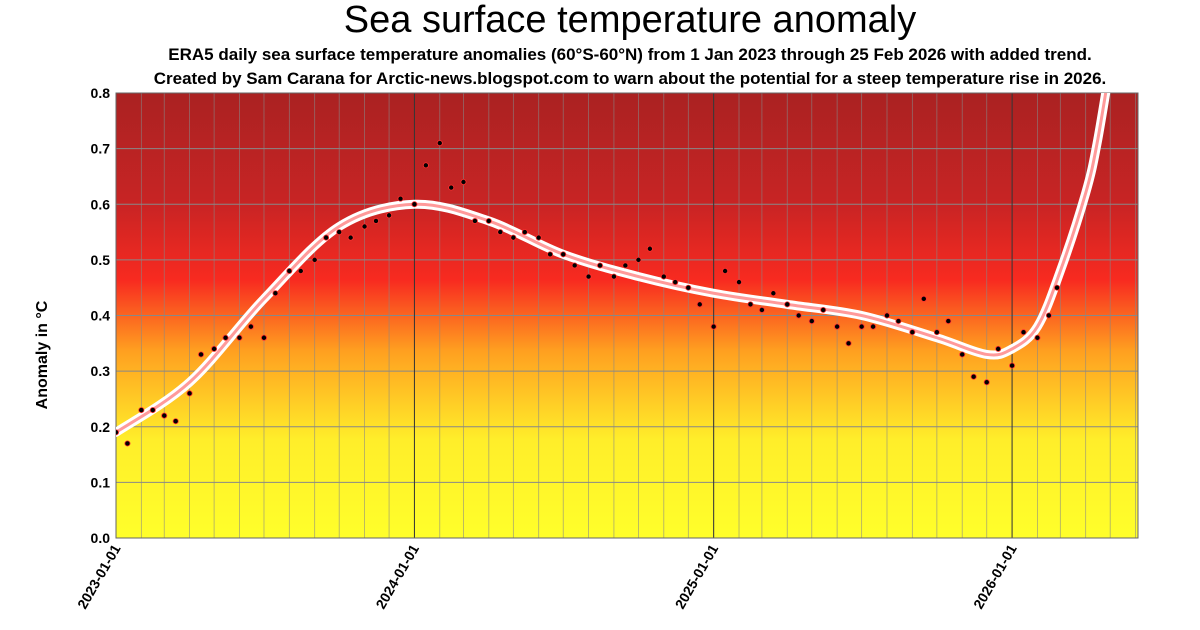  I want to click on x-tick-label: 2024-01-01, so click(397, 576).